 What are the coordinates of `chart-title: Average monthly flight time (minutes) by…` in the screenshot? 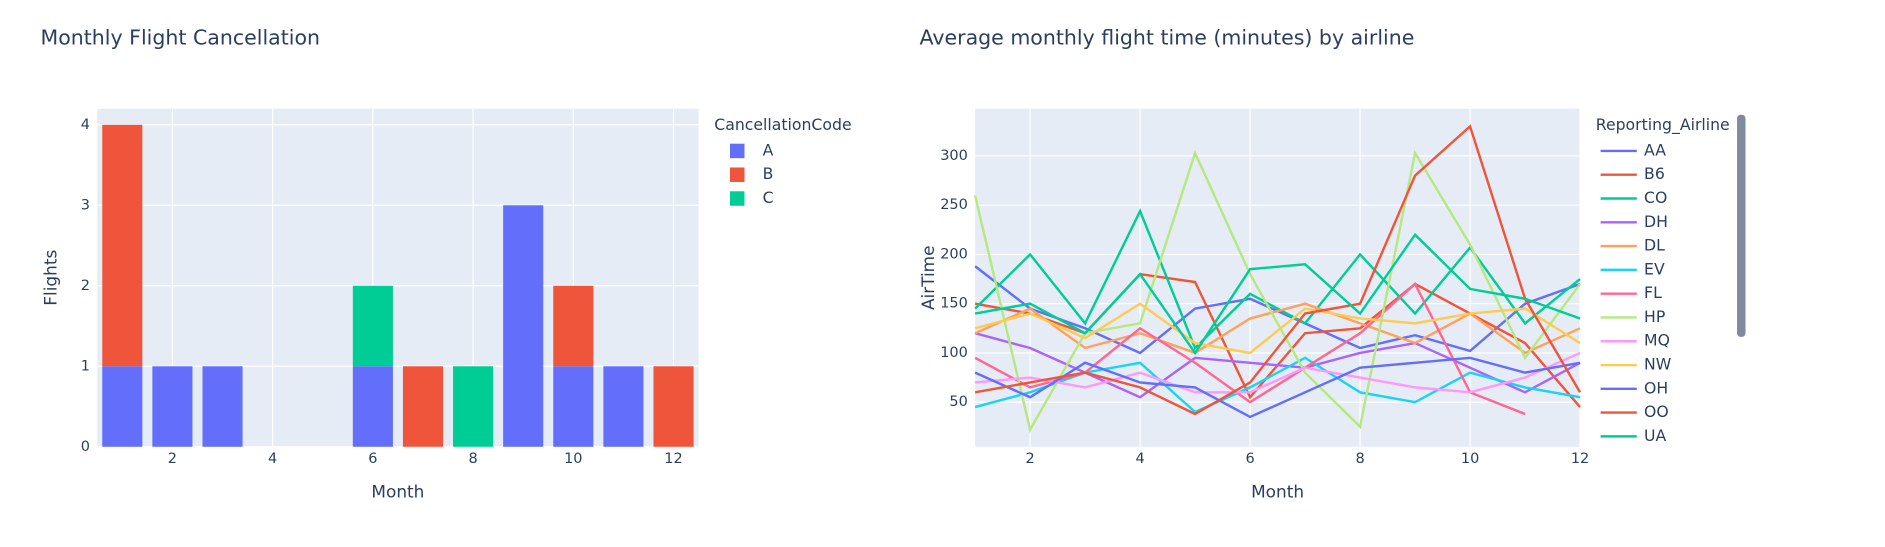 It's located at (1167, 38).